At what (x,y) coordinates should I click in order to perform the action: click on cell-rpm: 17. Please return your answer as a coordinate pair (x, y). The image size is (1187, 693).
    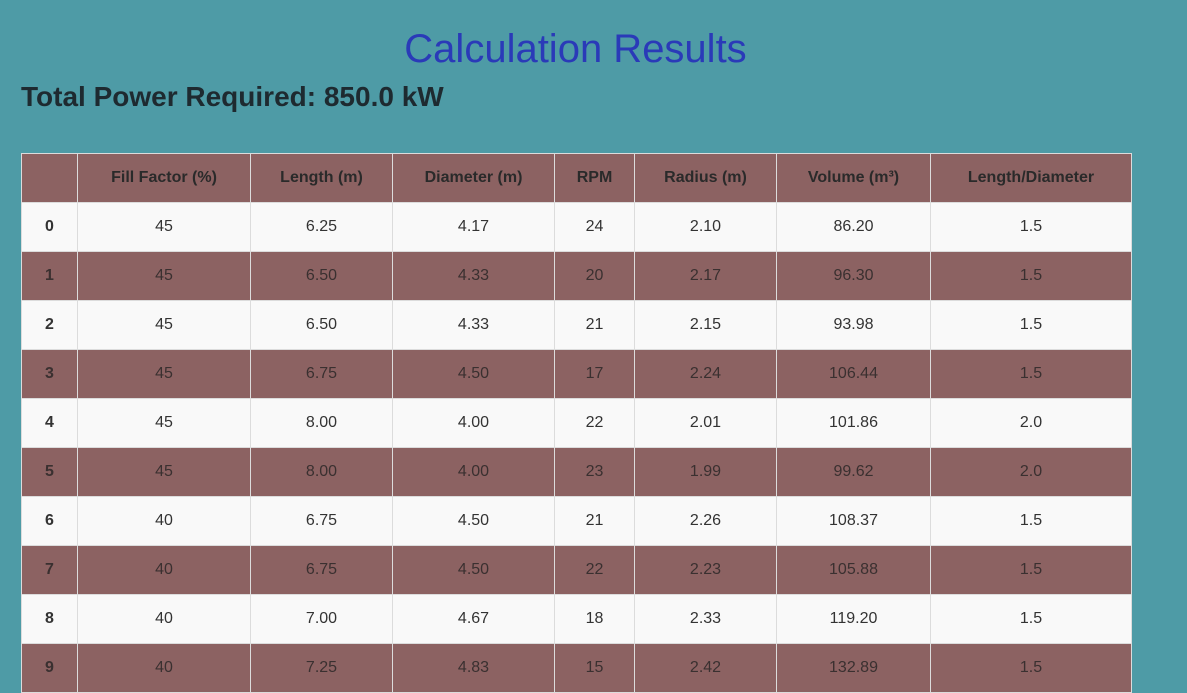
    Looking at the image, I should click on (594, 374).